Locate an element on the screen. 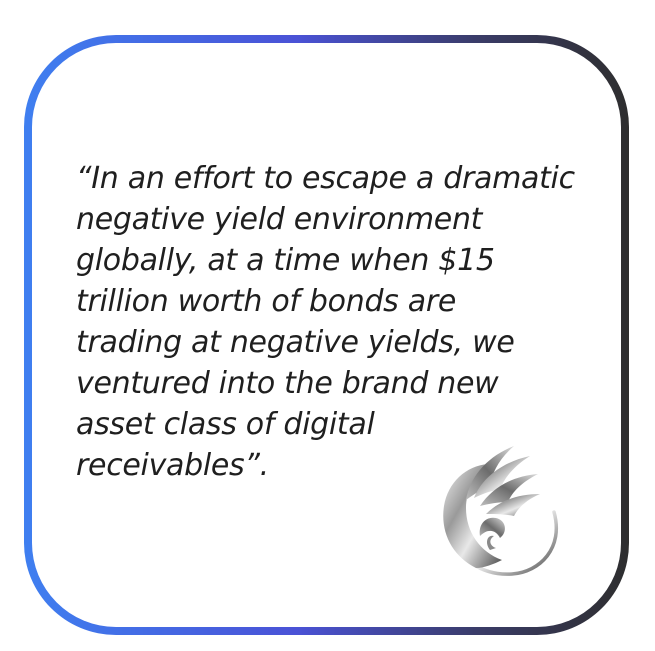  quote-line: negative yield environment is located at coordinates (279, 219).